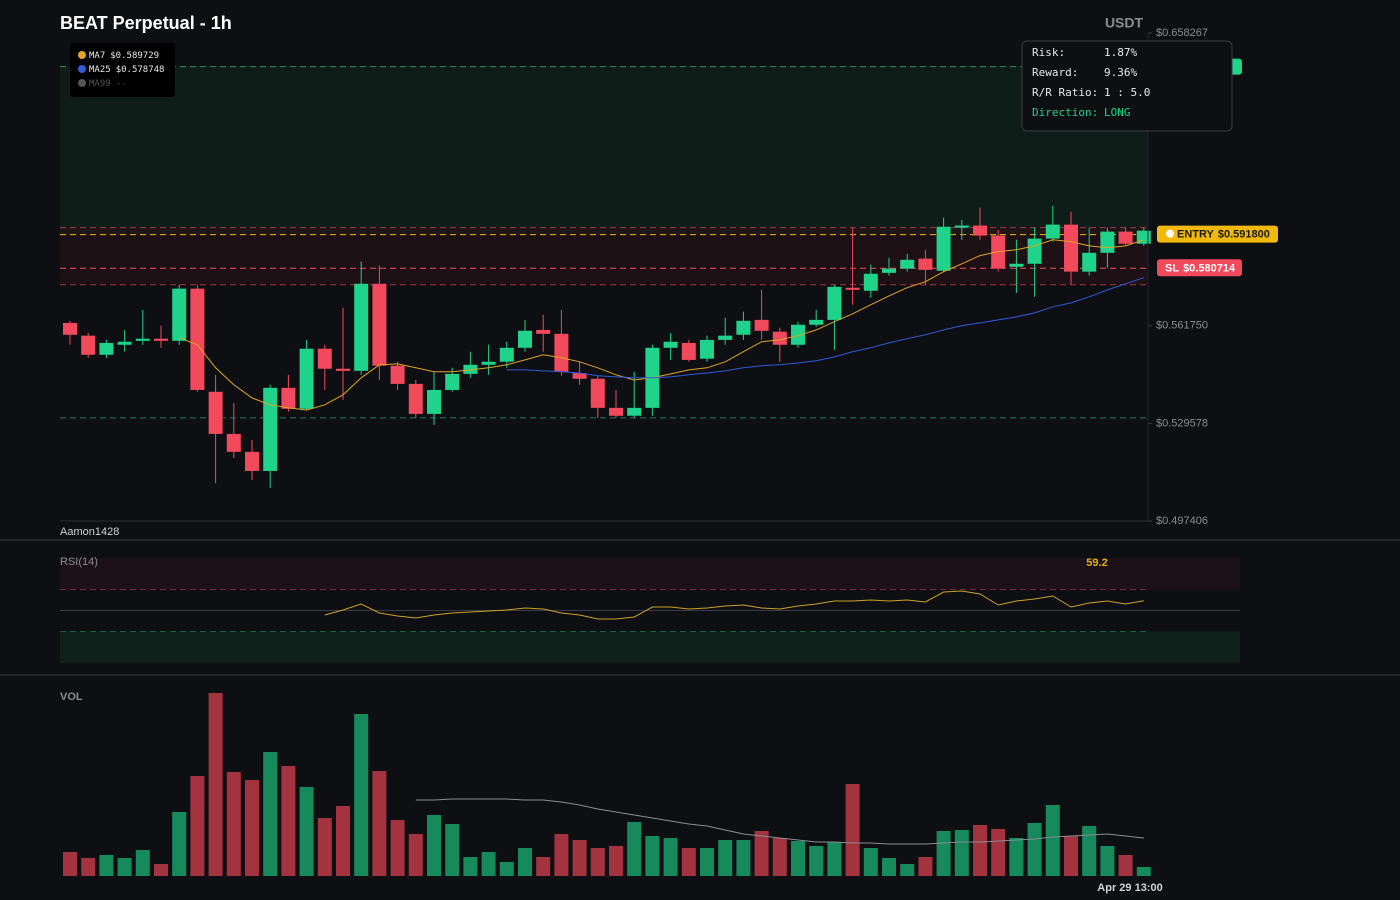  Describe the element at coordinates (124, 56) in the screenshot. I see `legend-entry: MA7 $0.589729` at that location.